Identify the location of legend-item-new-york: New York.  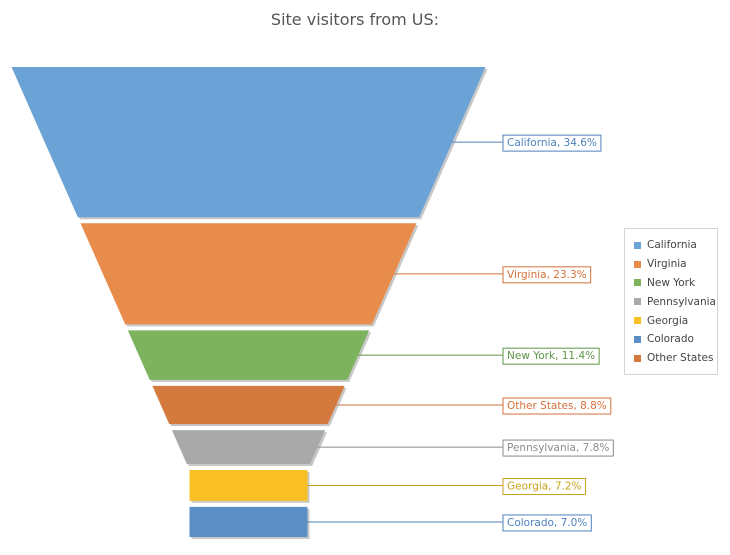
(675, 283).